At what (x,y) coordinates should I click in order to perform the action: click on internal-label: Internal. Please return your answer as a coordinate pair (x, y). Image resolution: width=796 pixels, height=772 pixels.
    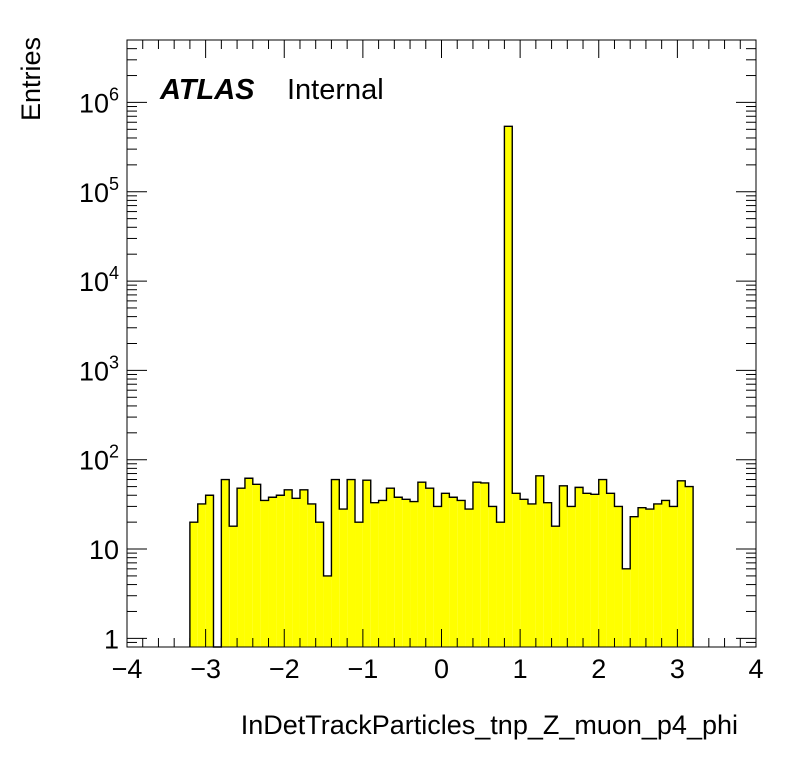
    Looking at the image, I should click on (335, 90).